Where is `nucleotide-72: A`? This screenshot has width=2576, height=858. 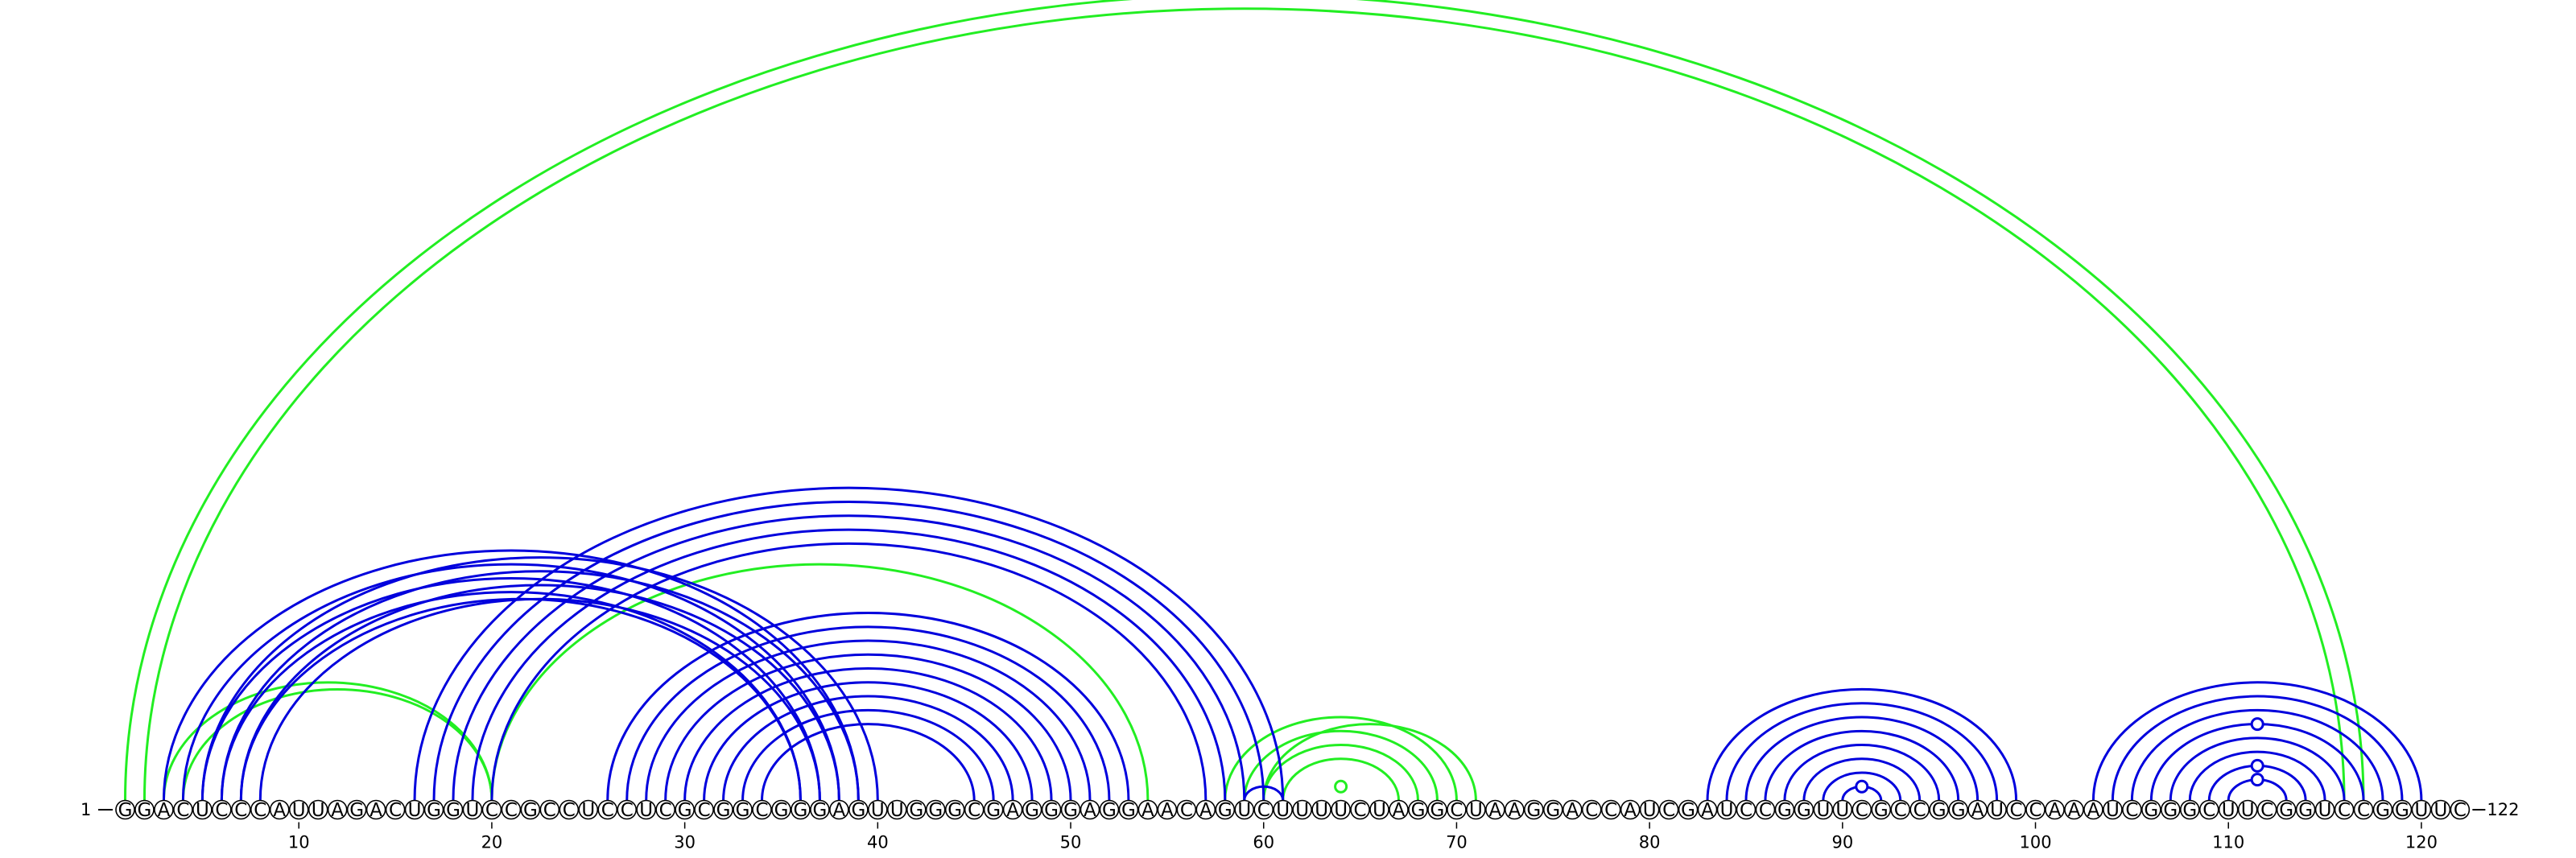
nucleotide-72: A is located at coordinates (1495, 810).